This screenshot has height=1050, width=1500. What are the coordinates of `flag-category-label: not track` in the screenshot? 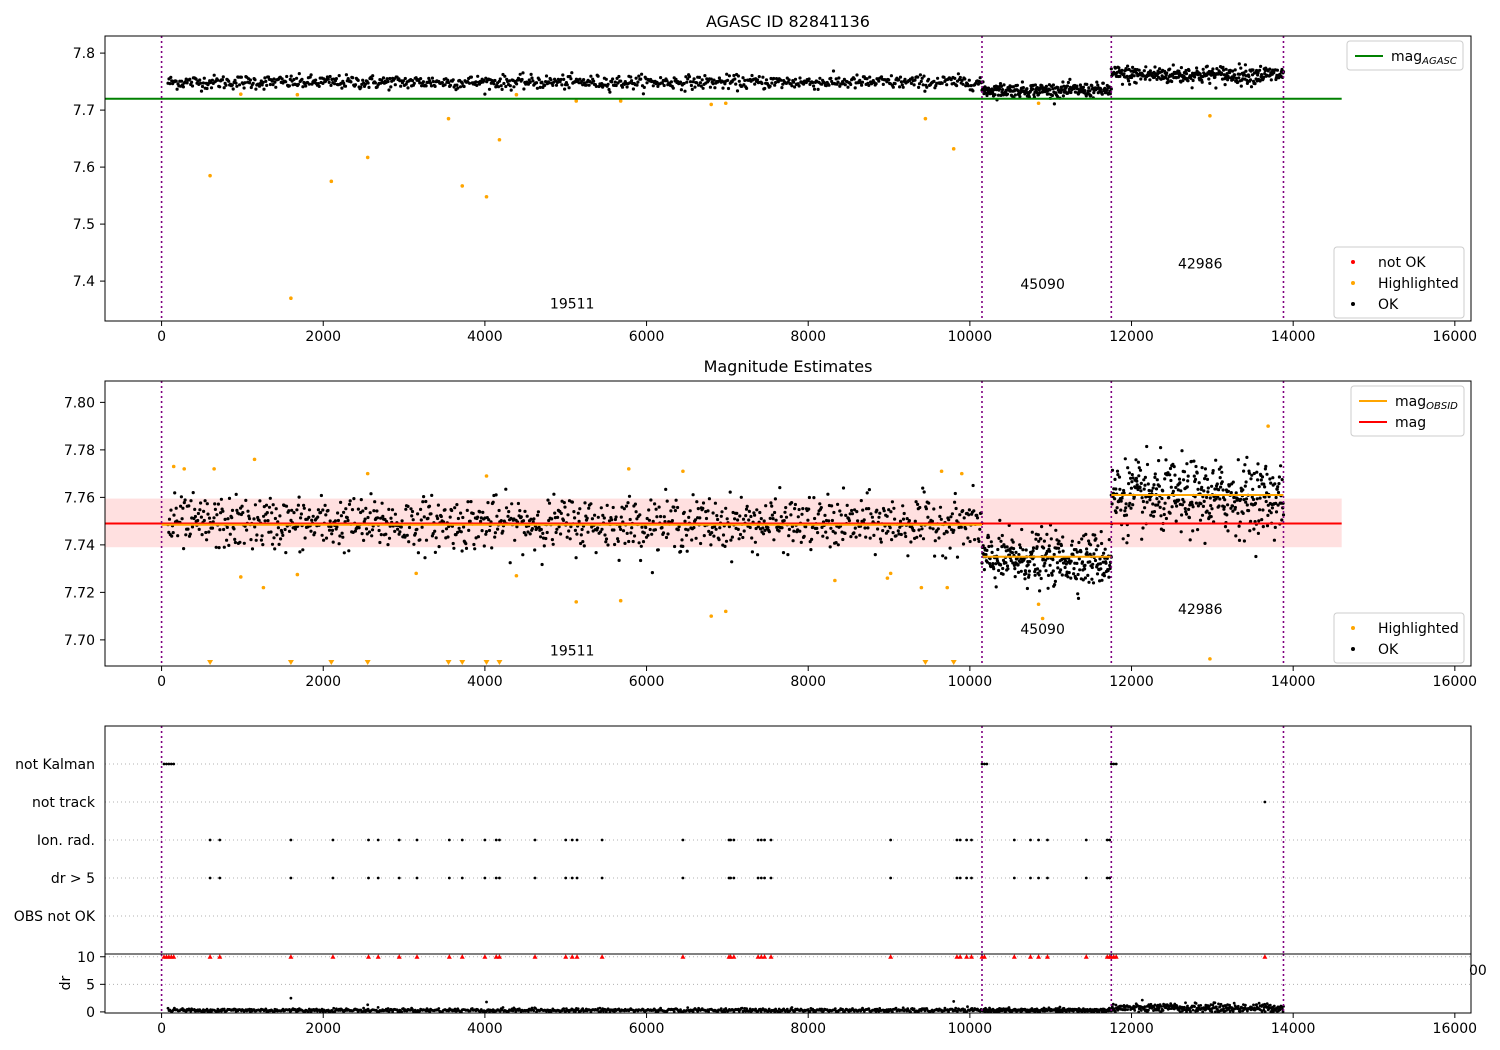 It's located at (64, 803).